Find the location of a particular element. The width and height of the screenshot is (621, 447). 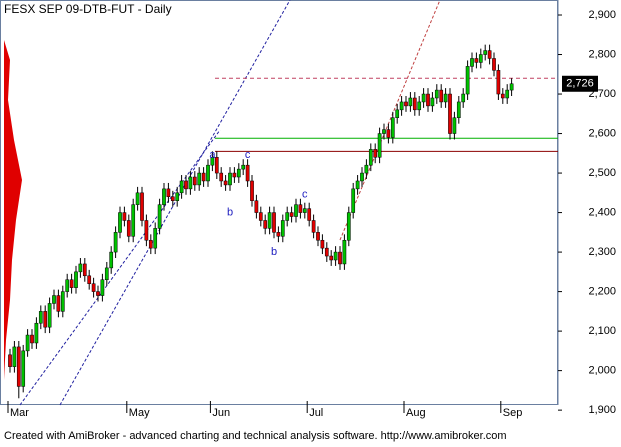

y-tick-label: 2,200 is located at coordinates (602, 292).